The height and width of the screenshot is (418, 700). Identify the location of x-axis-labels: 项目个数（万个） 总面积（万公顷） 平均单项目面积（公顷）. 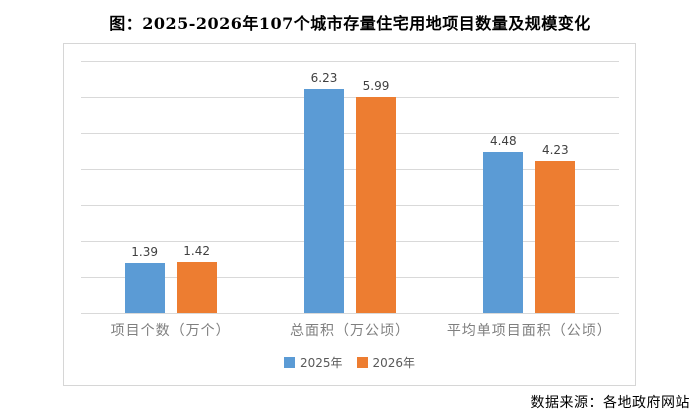
(350, 330).